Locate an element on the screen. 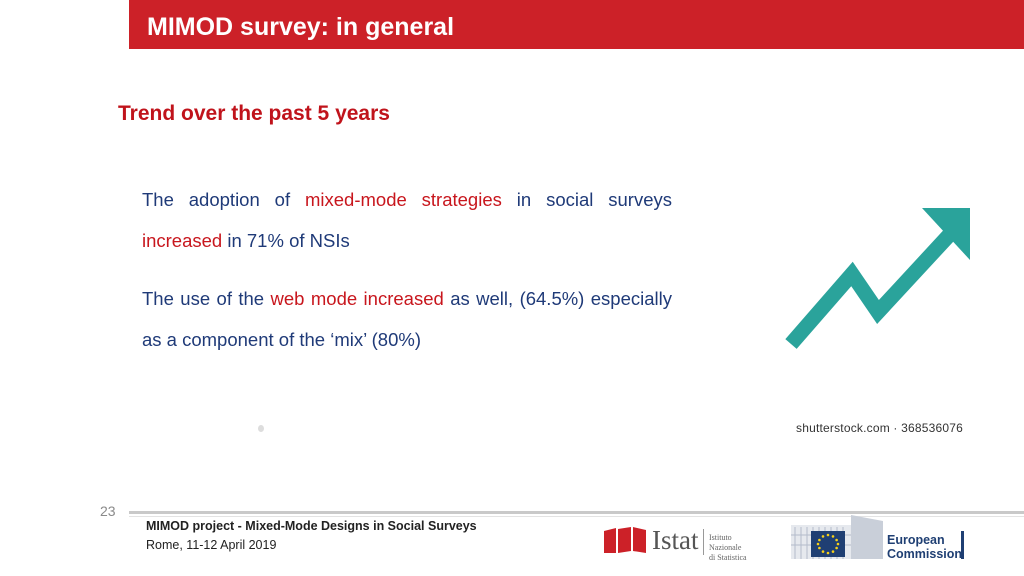  trend-up-arrow-icon is located at coordinates (877, 278).